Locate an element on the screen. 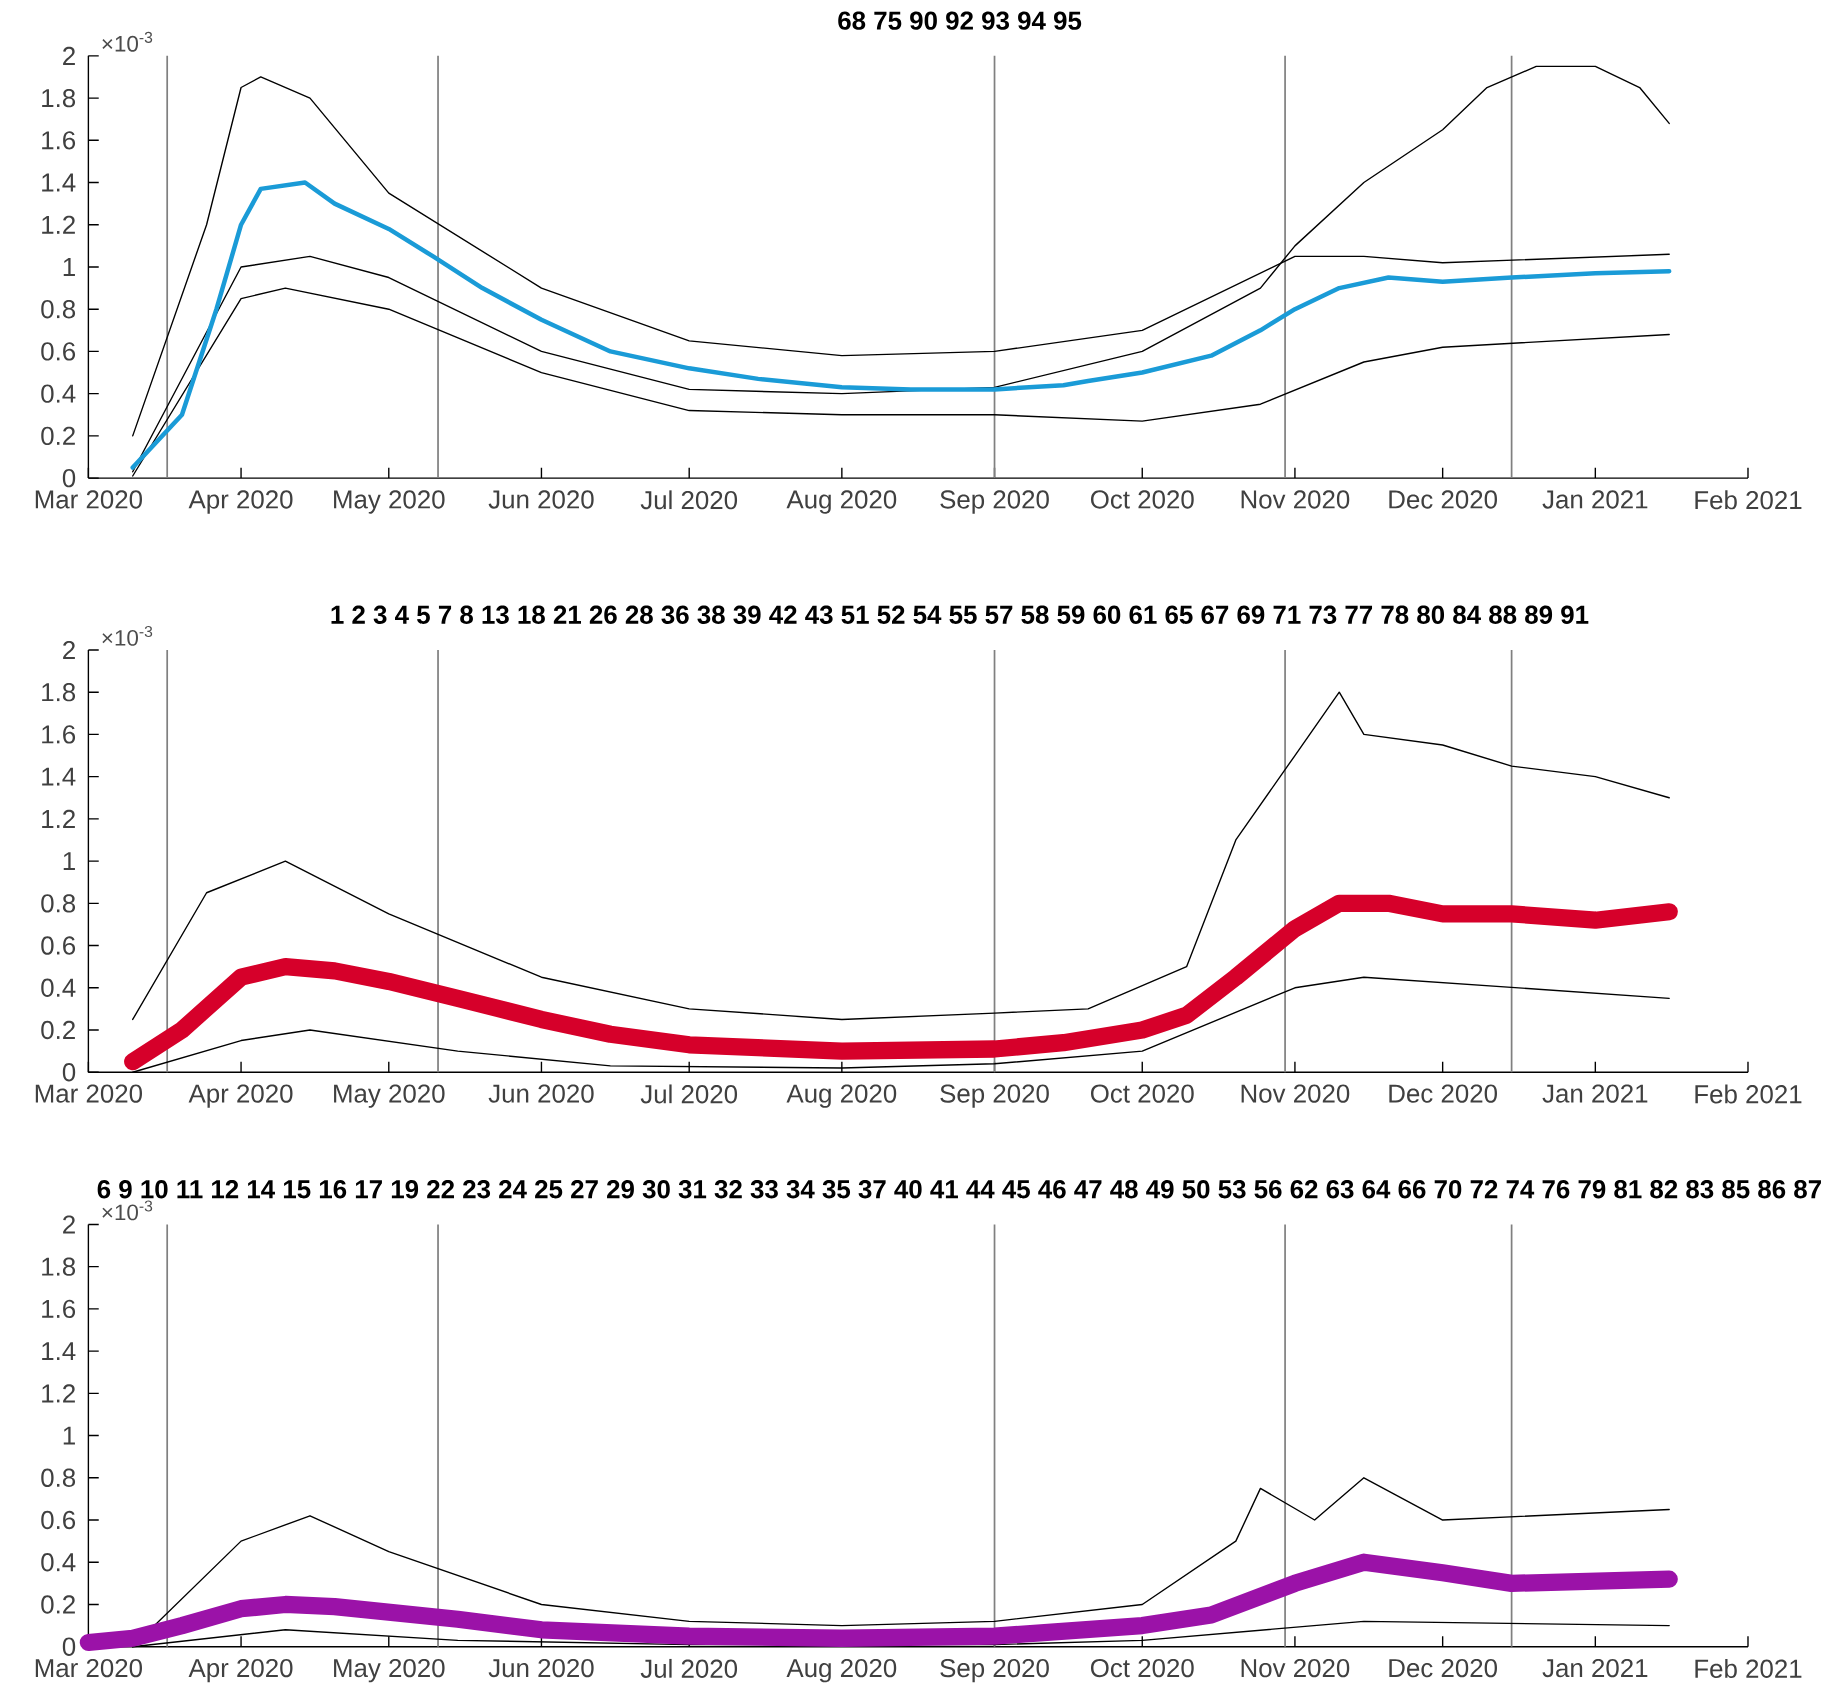  chart-title: 68 75 90 92 93 94 95 is located at coordinates (960, 20).